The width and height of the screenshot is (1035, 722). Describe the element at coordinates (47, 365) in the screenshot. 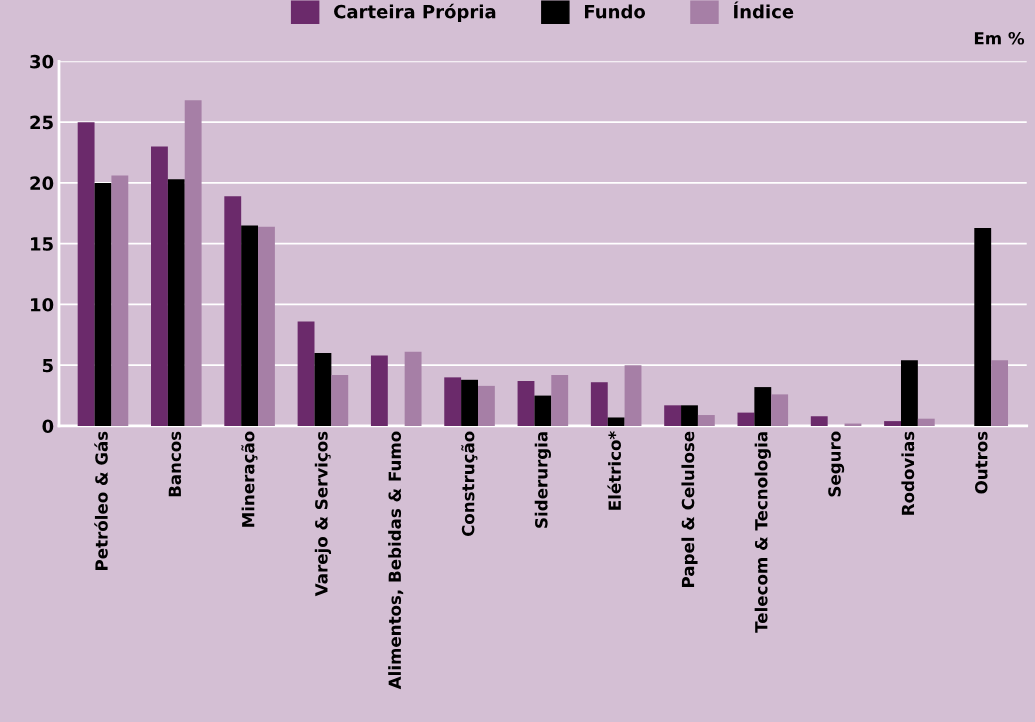

I see `y-tick-label: 5` at that location.